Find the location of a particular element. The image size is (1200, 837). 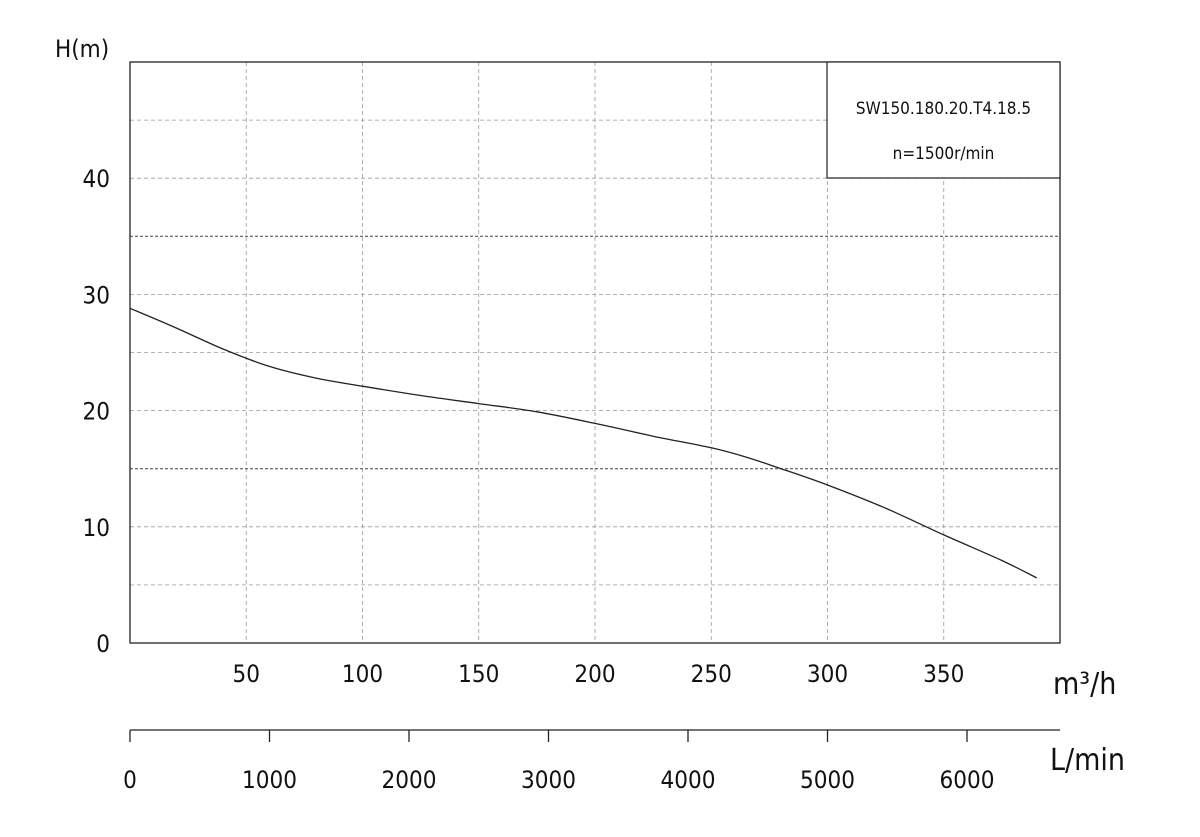

x-tick-label: 100 is located at coordinates (362, 674).